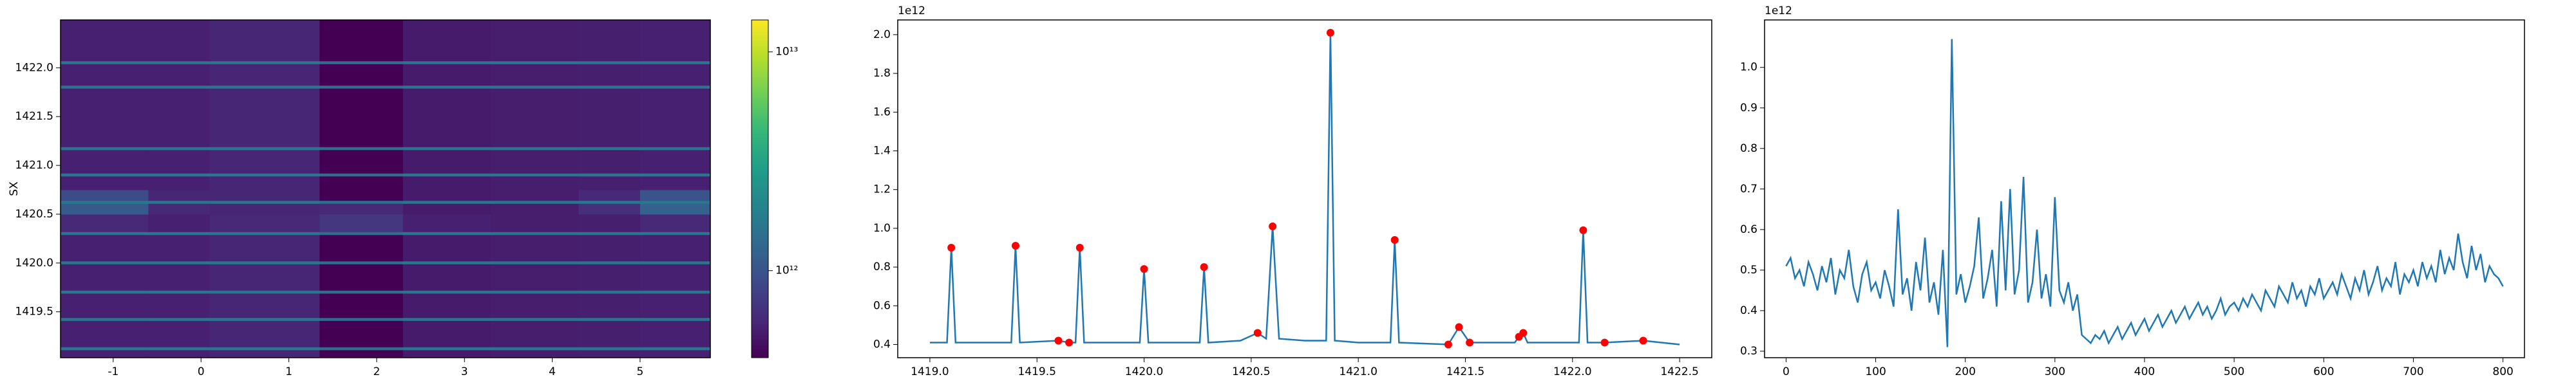  Describe the element at coordinates (930, 371) in the screenshot. I see `x-tick-label: 1419.0` at that location.